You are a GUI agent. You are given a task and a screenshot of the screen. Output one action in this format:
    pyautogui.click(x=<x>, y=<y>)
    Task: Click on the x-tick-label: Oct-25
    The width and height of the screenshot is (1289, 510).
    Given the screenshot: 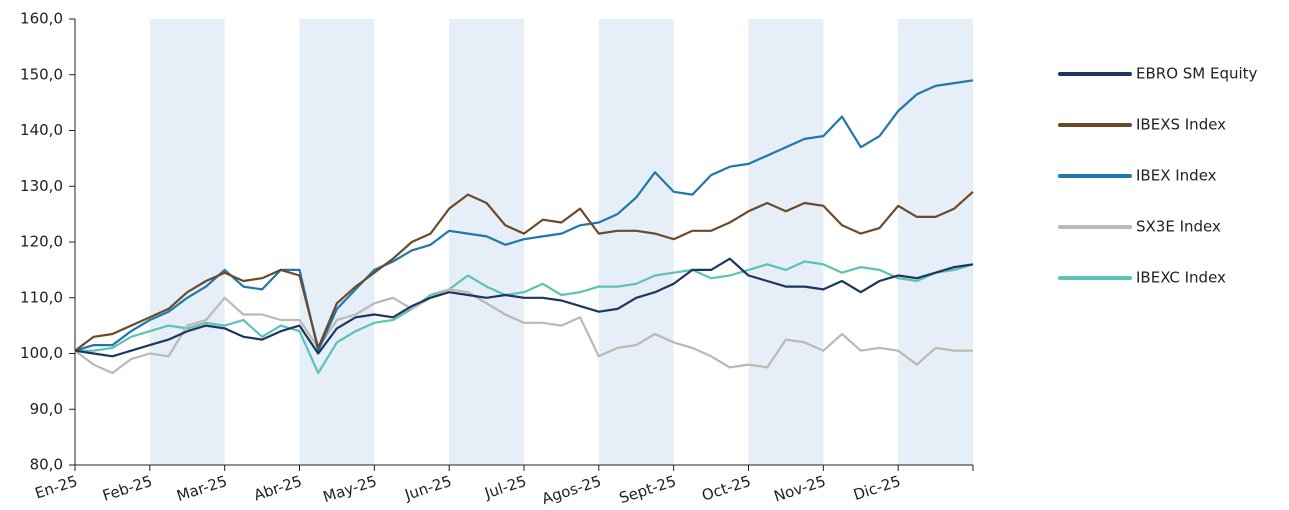 What is the action you would take?
    pyautogui.click(x=727, y=488)
    